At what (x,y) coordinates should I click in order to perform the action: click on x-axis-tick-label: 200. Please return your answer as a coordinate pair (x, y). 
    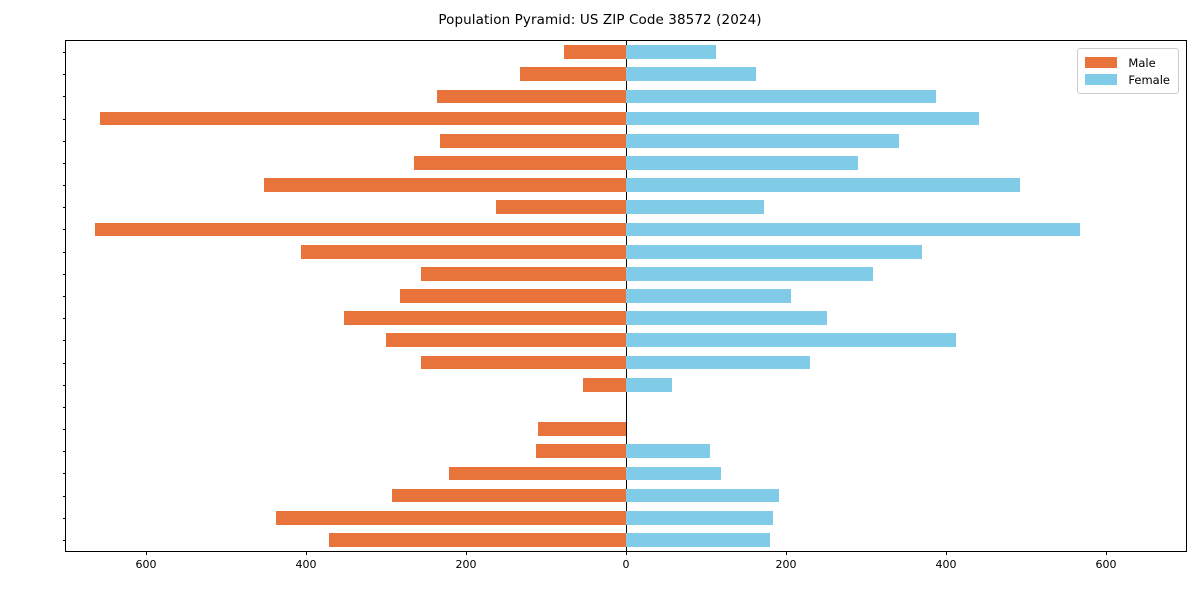
    Looking at the image, I should click on (786, 564).